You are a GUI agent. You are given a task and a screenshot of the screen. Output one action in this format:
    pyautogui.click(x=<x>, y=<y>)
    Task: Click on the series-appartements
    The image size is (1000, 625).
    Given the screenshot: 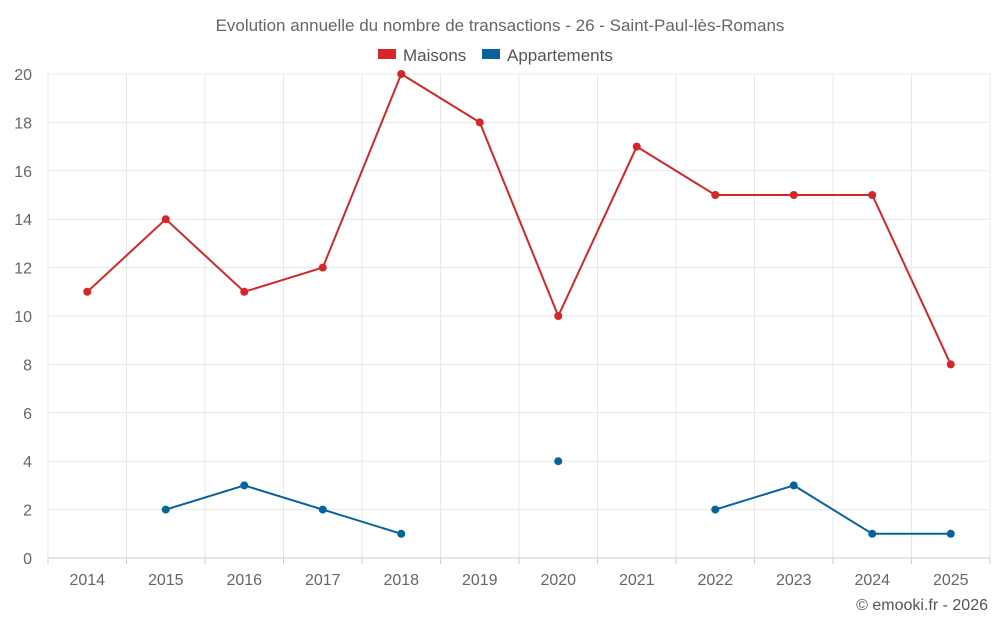 What is the action you would take?
    pyautogui.click(x=558, y=497)
    